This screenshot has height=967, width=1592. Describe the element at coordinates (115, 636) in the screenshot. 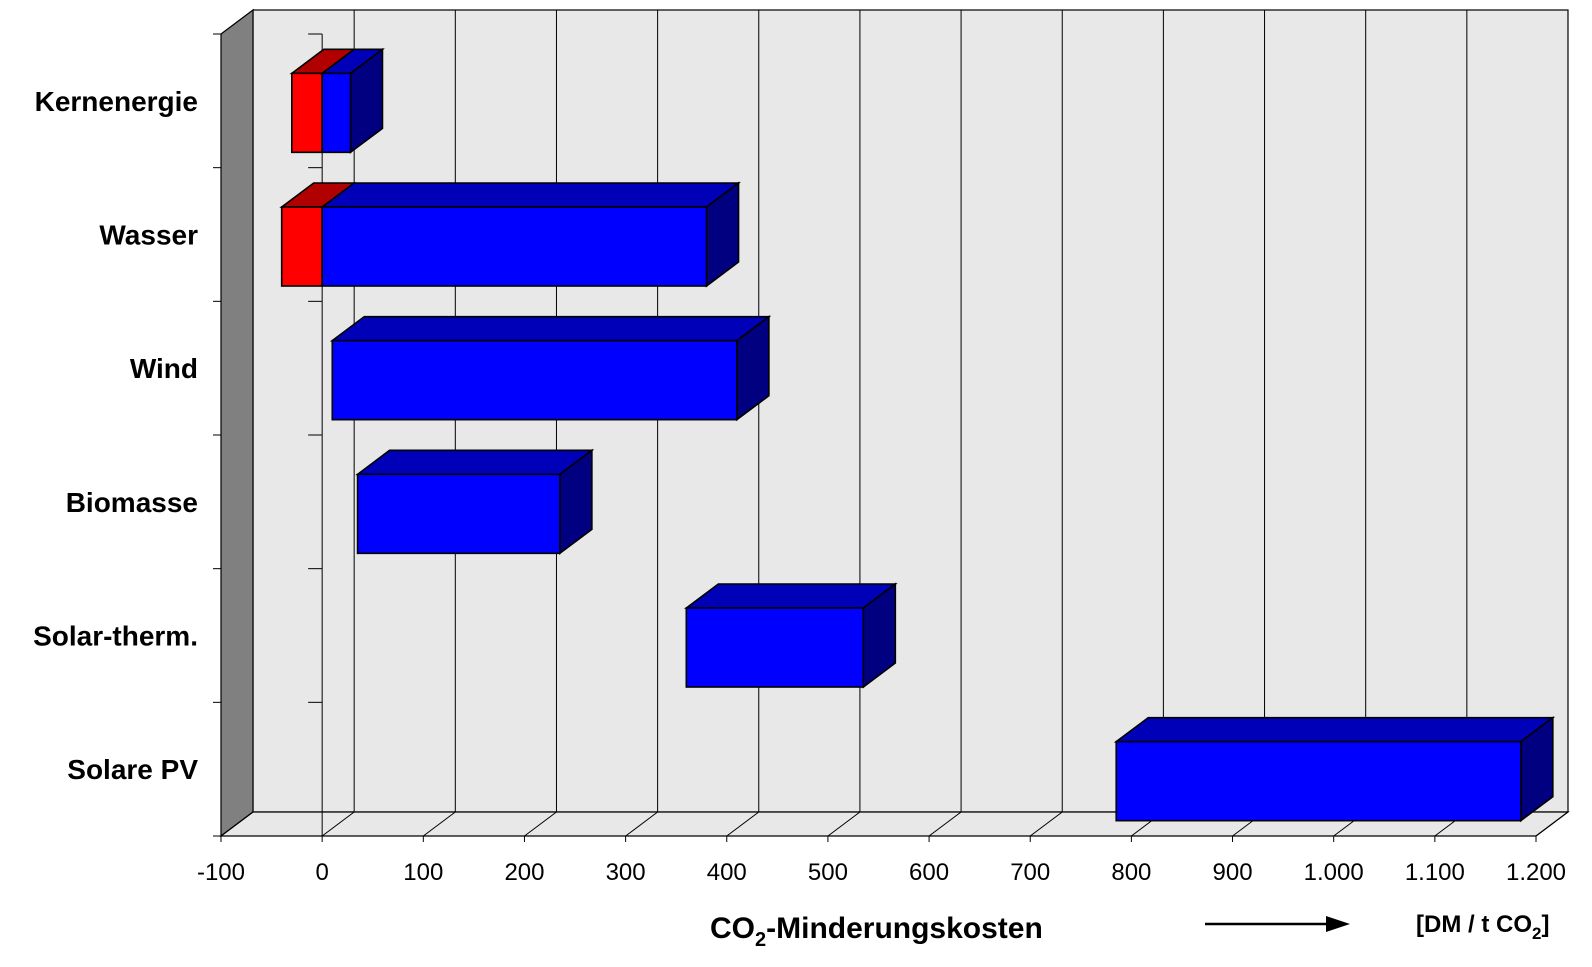

I see `category-label: Solar-therm.` at that location.